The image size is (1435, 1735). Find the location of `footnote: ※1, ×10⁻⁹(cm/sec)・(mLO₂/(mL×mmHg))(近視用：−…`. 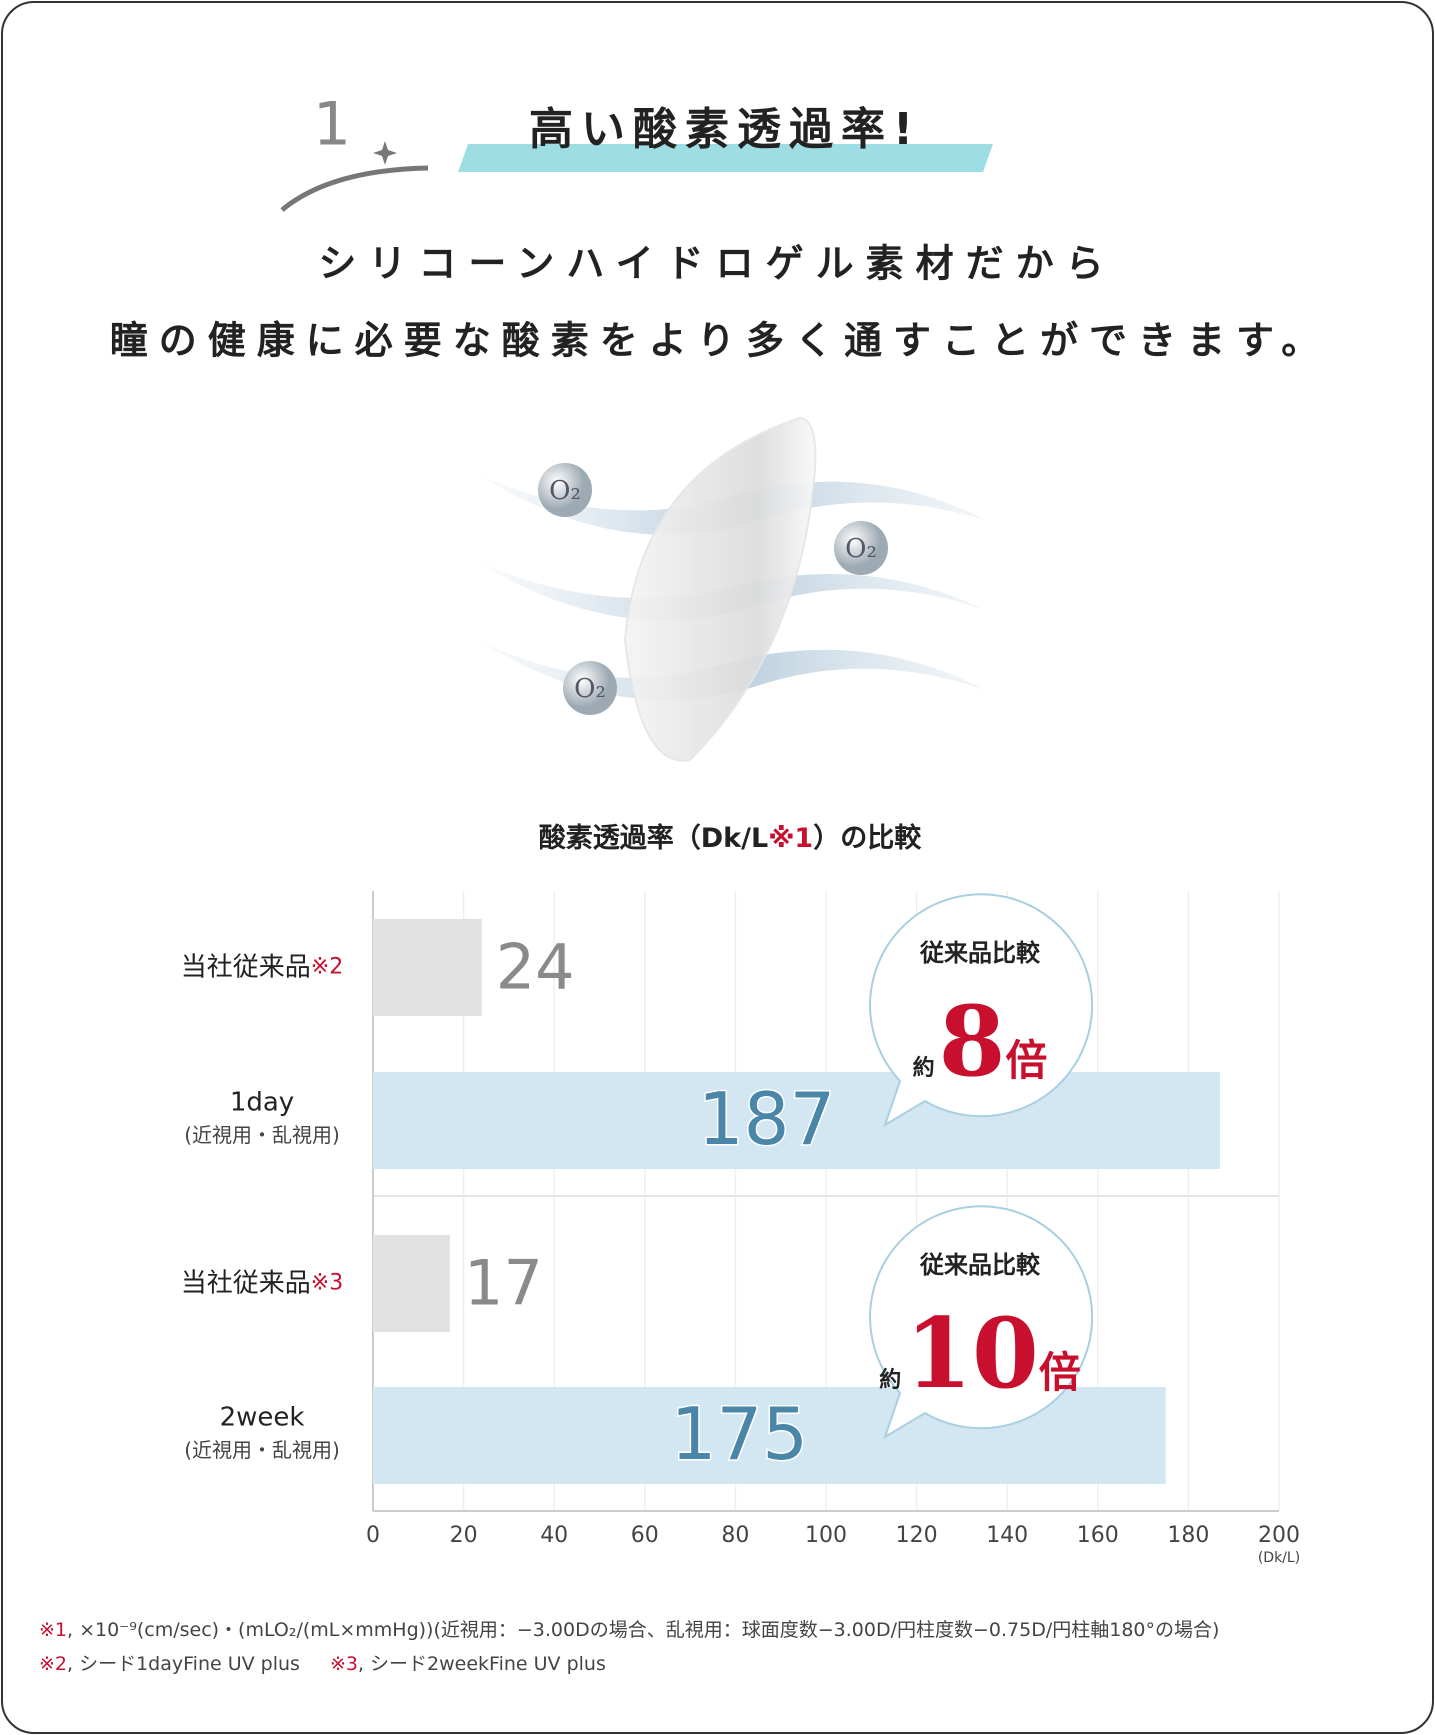

footnote: ※1, ×10⁻⁹(cm/sec)・(mLO₂/(mL×mmHg))(近視用：−… is located at coordinates (629, 1630).